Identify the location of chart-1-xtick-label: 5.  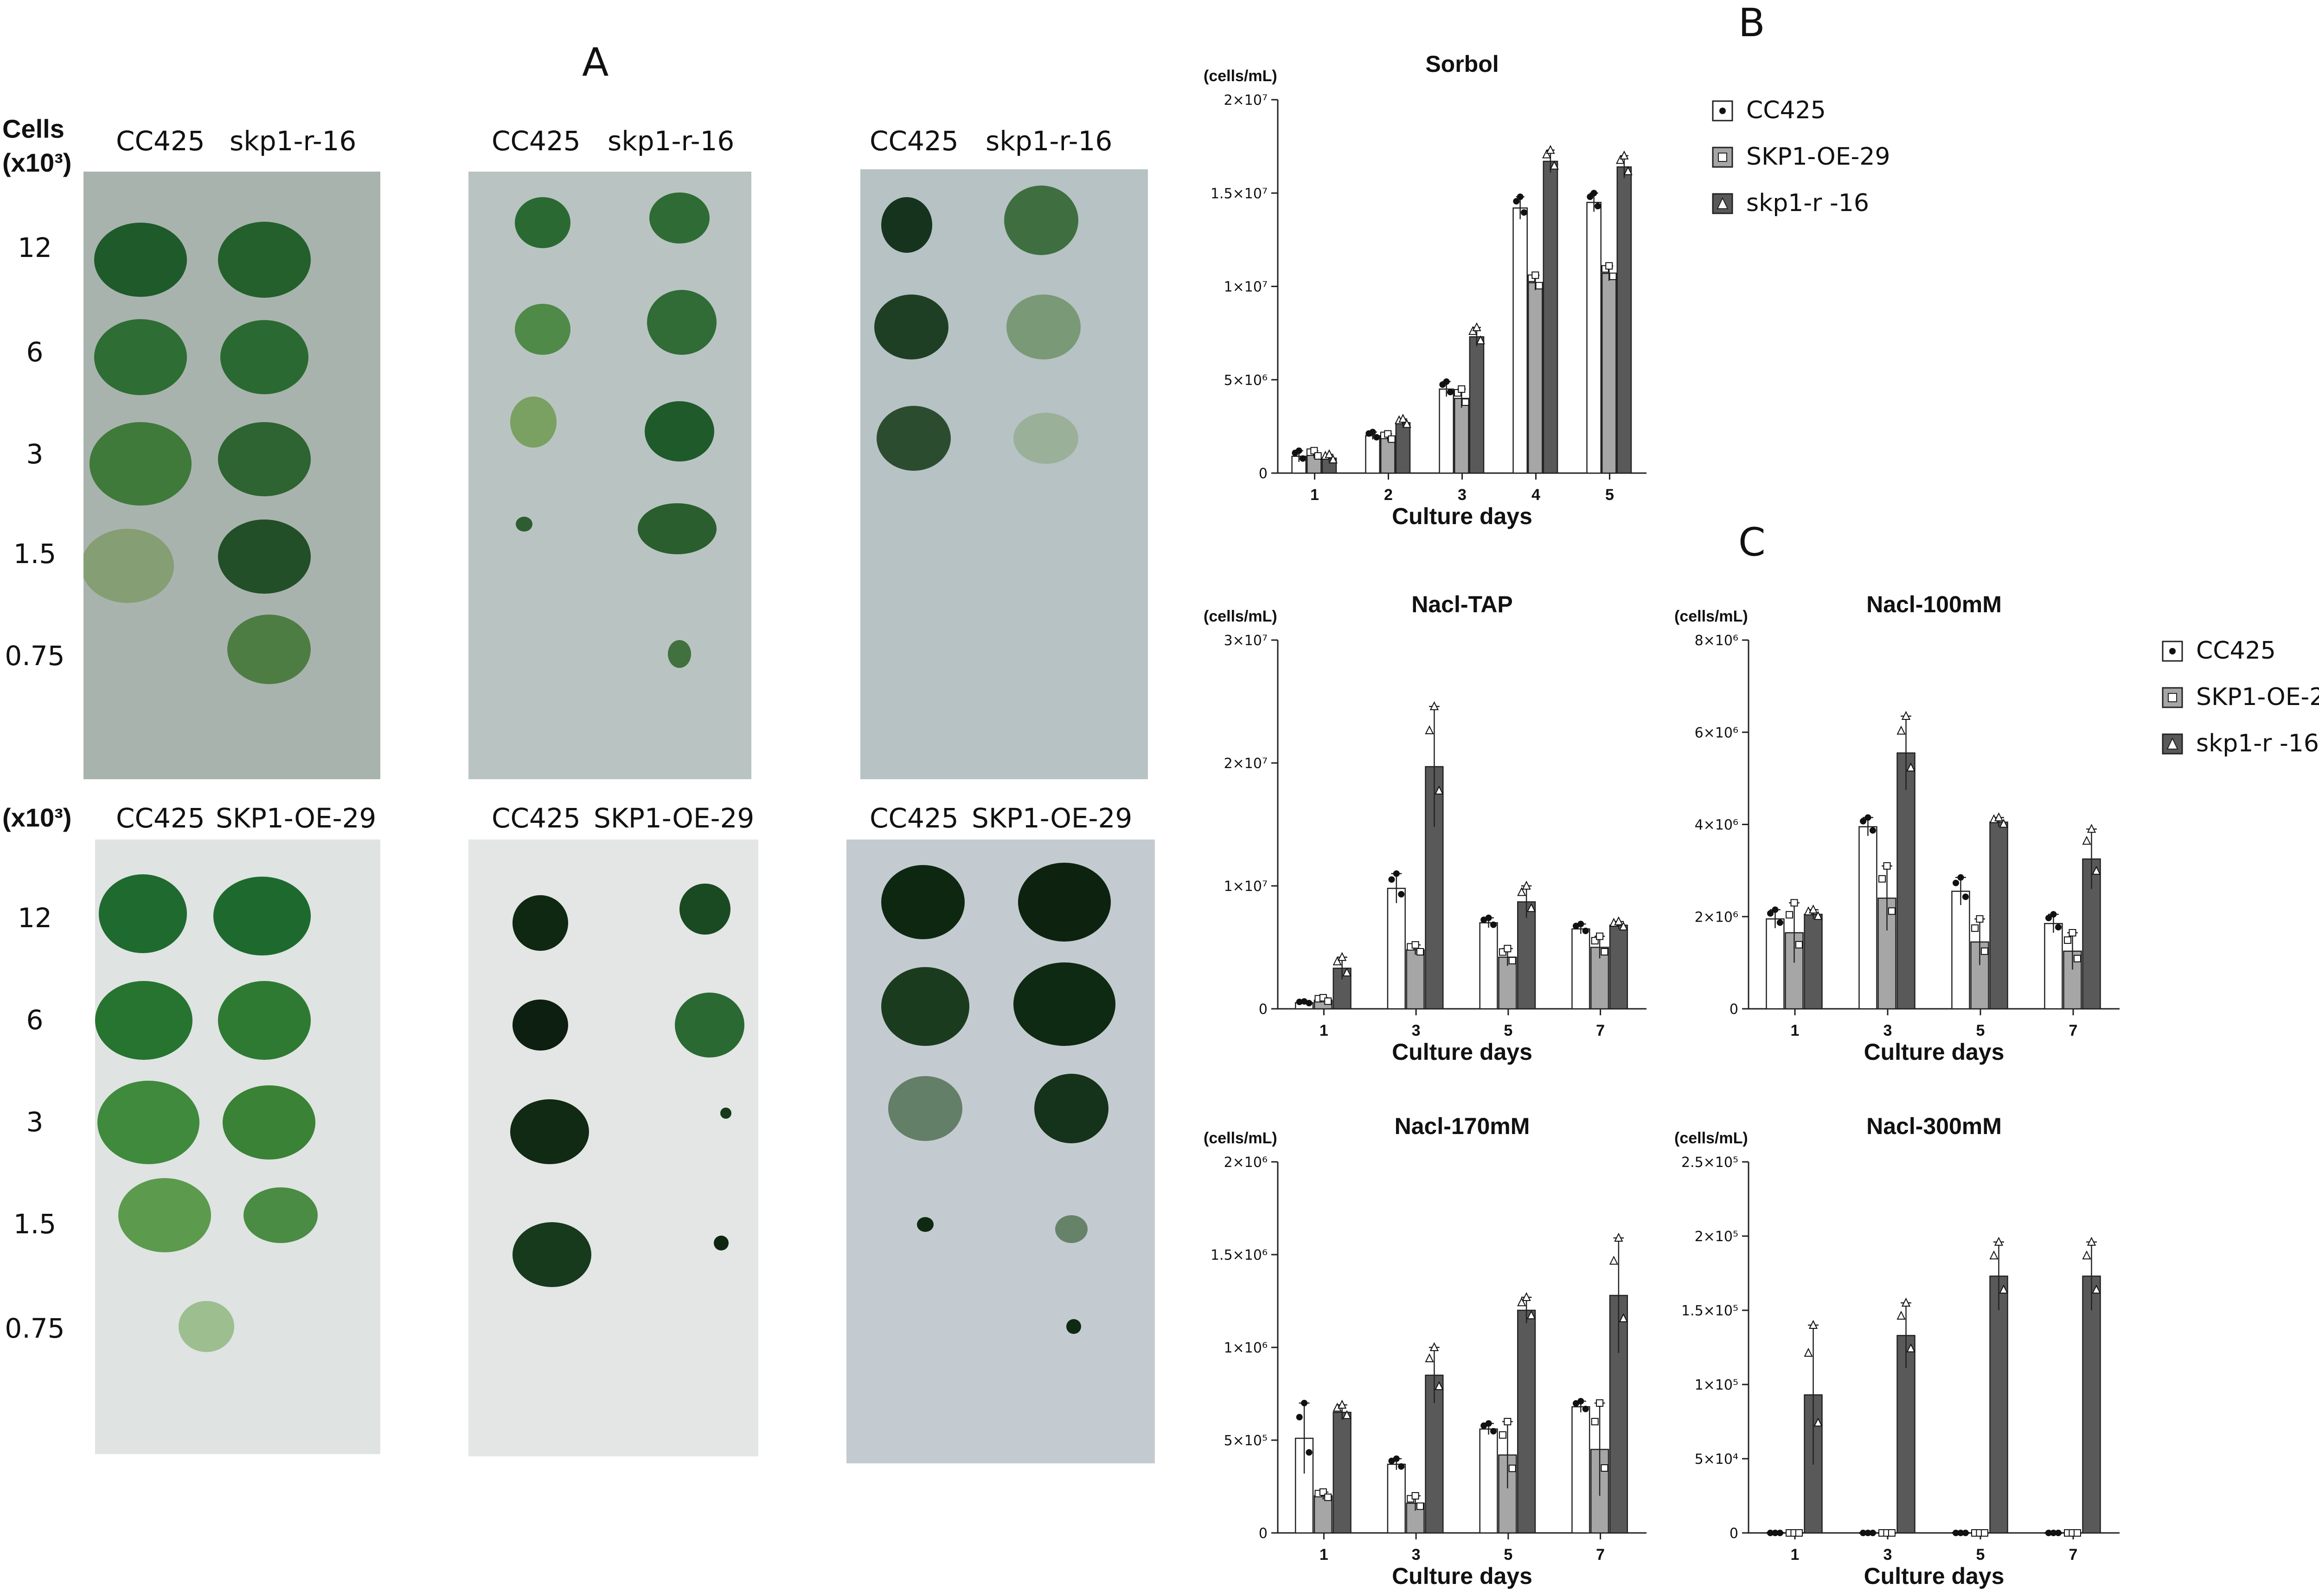
(1609, 495).